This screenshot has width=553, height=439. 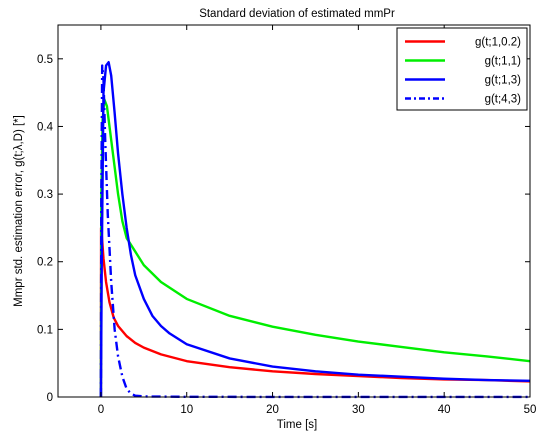 I want to click on y-tick-label: 0.5, so click(x=45, y=60).